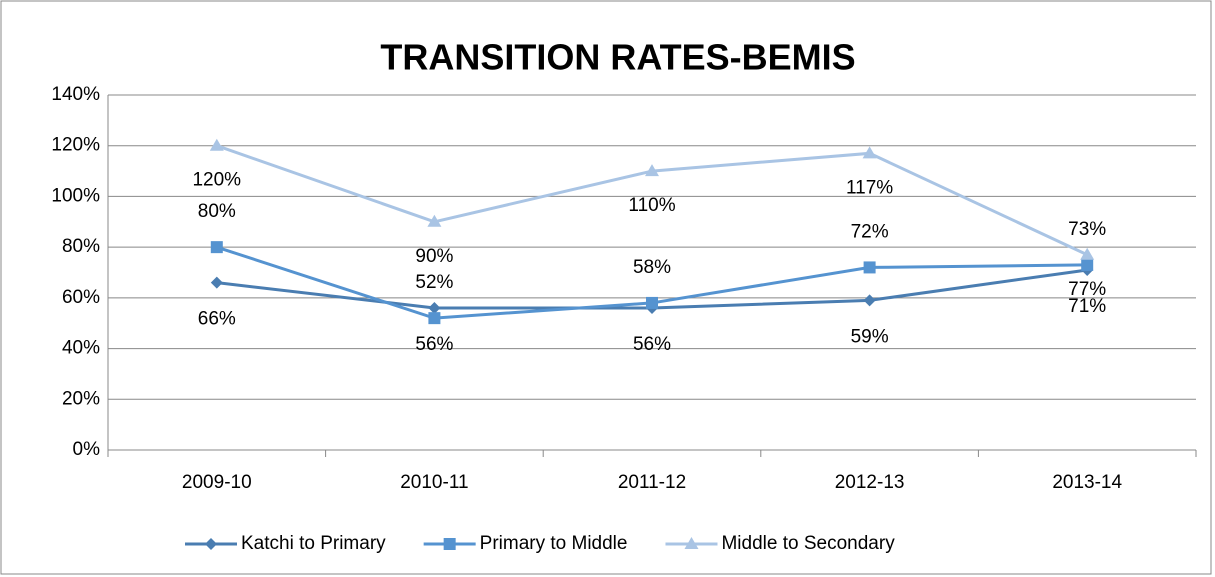  Describe the element at coordinates (216, 180) in the screenshot. I see `data-label: 120%` at that location.